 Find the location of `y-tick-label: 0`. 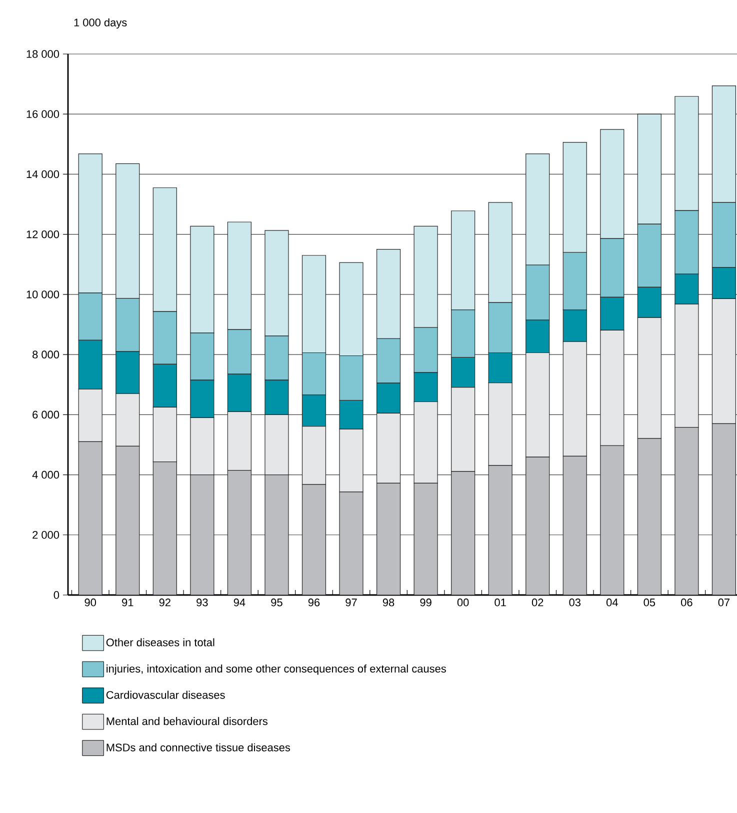

y-tick-label: 0 is located at coordinates (57, 595).